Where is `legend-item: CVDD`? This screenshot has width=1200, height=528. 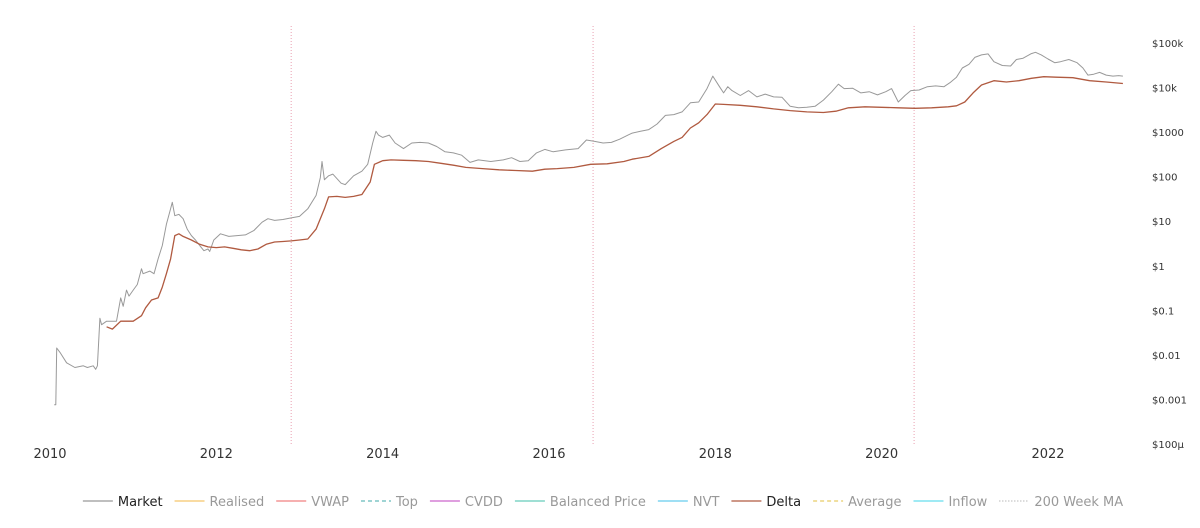 legend-item: CVDD is located at coordinates (466, 502).